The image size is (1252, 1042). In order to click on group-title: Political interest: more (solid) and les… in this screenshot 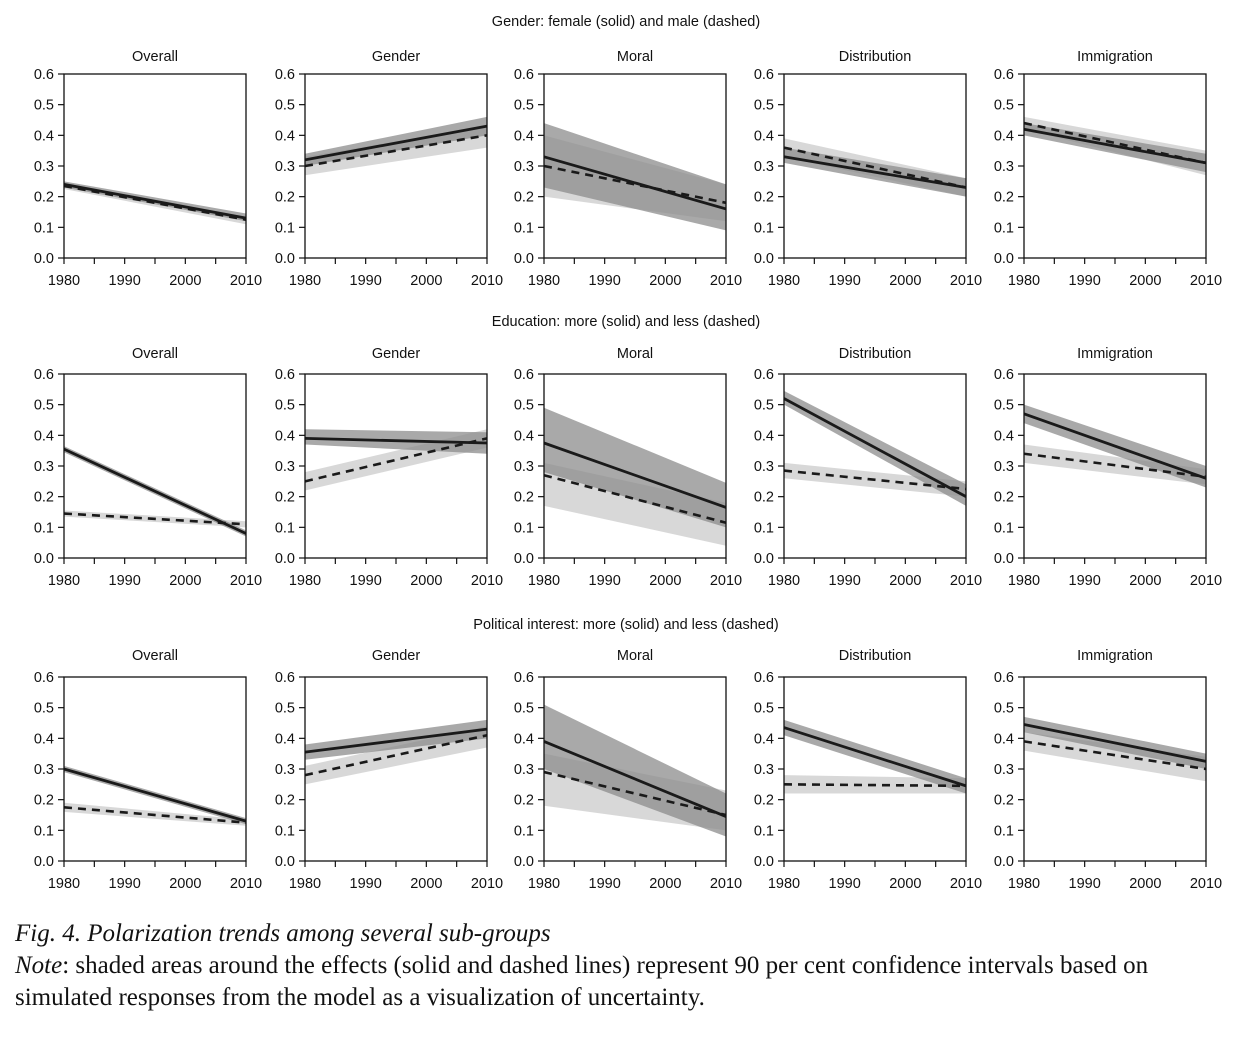, I will do `click(625, 625)`.